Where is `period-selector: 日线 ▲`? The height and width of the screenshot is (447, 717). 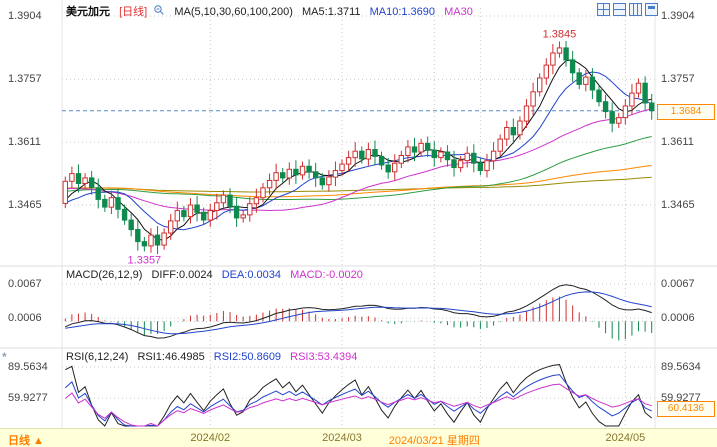
period-selector: 日线 ▲ is located at coordinates (26, 441).